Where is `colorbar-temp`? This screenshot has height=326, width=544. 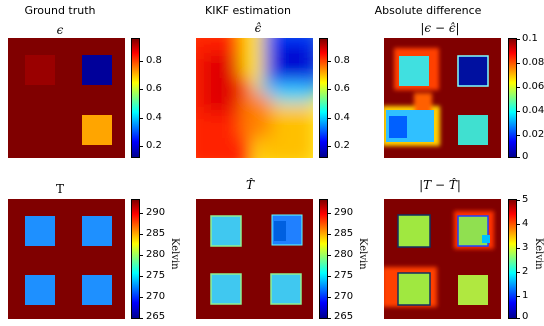 colorbar-temp is located at coordinates (135, 259).